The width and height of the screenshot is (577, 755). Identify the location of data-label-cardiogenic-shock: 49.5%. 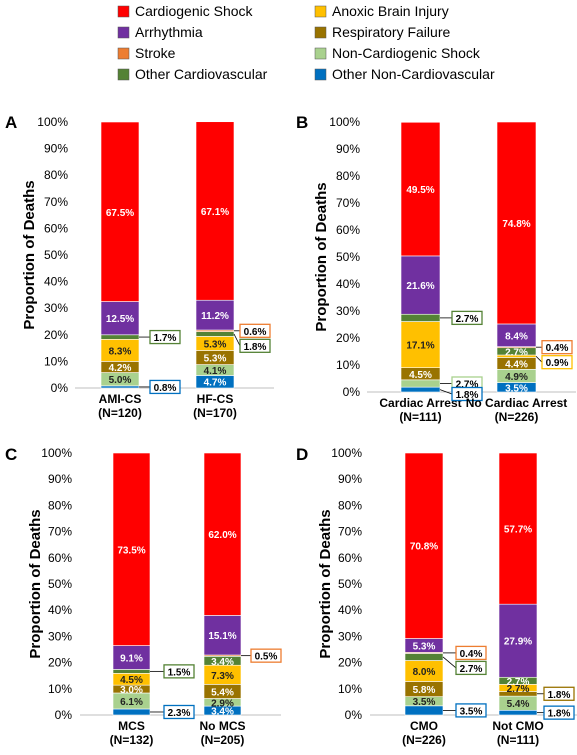
(420, 190).